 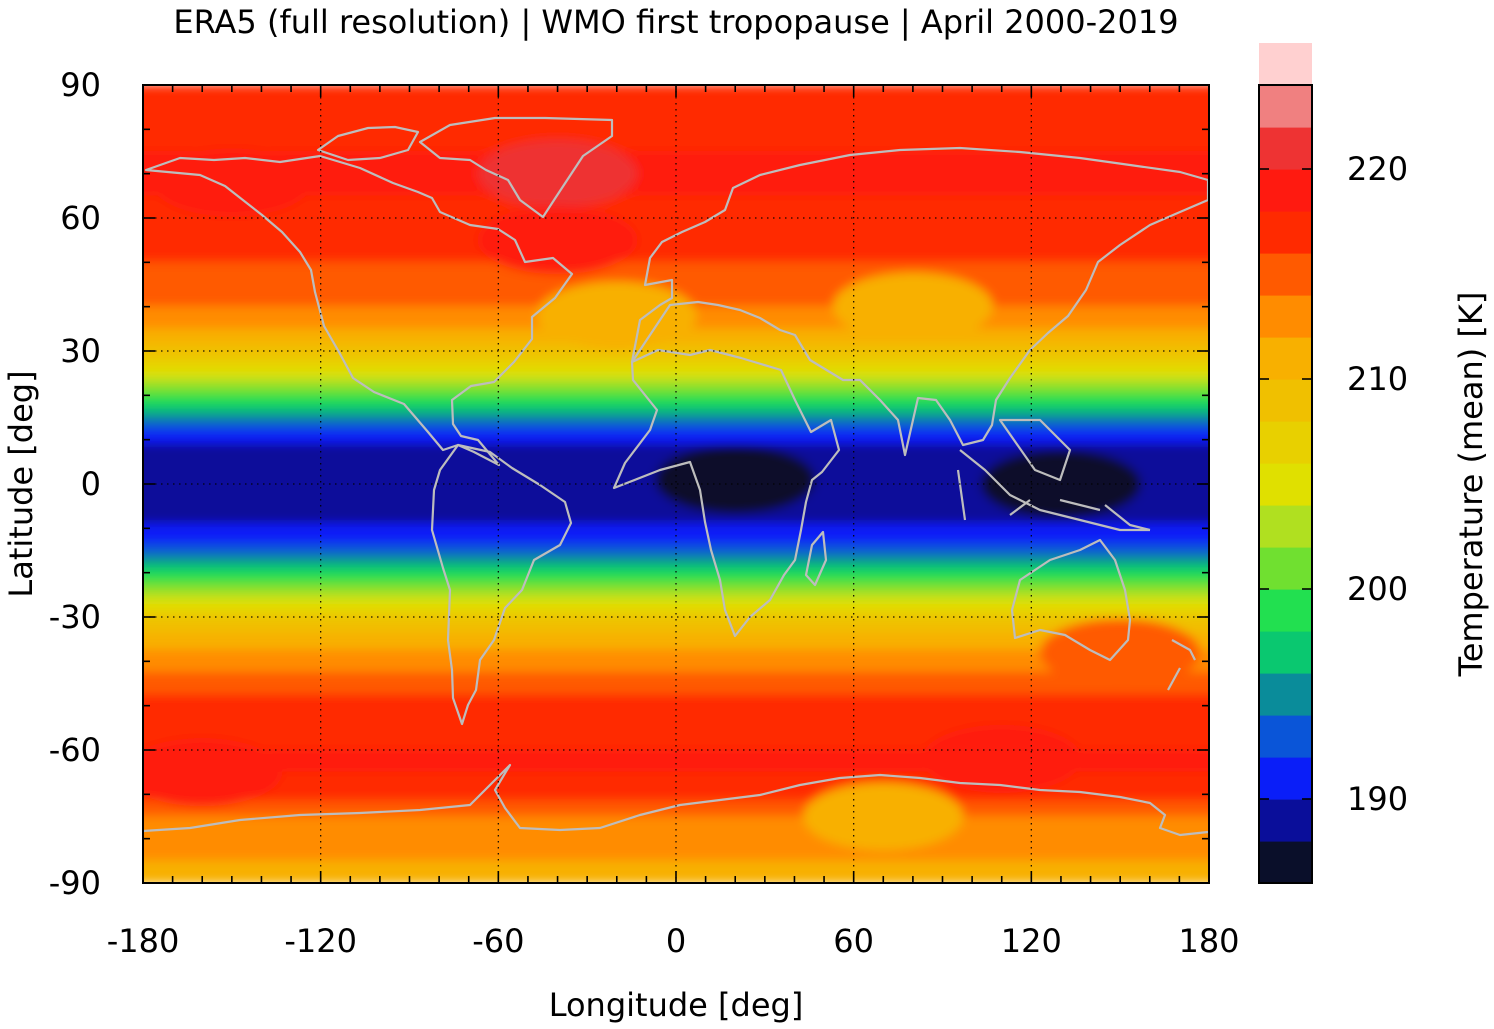 I want to click on x-axis-label: Longitude [deg], so click(x=676, y=1005).